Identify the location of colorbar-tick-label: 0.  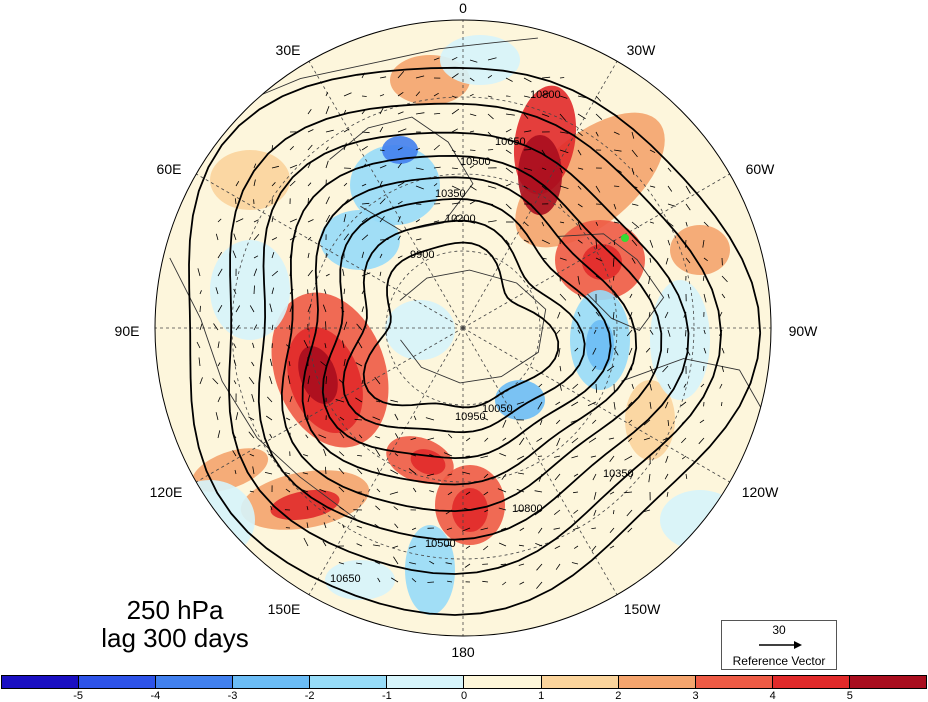
(464, 696).